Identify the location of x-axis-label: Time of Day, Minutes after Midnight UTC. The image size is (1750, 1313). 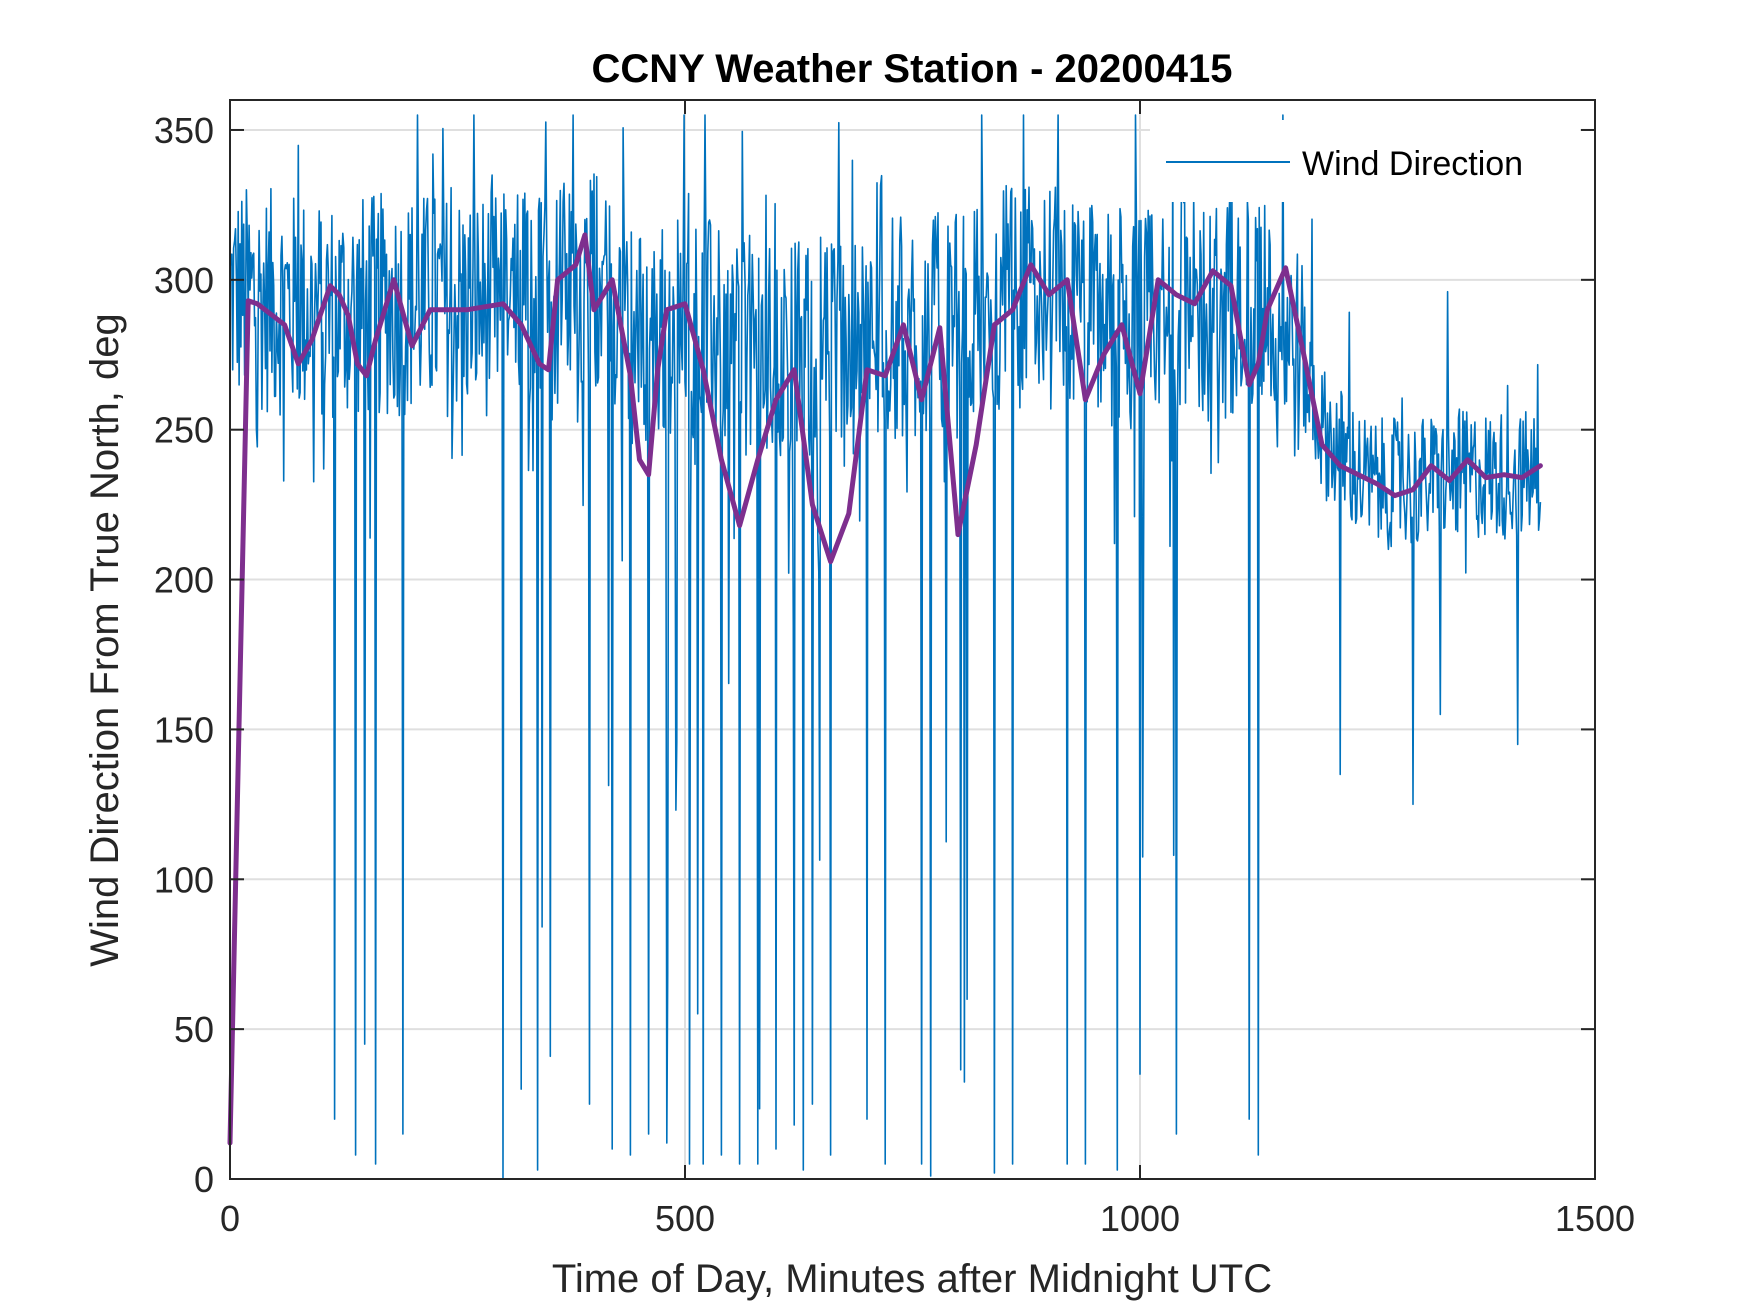
(912, 1279).